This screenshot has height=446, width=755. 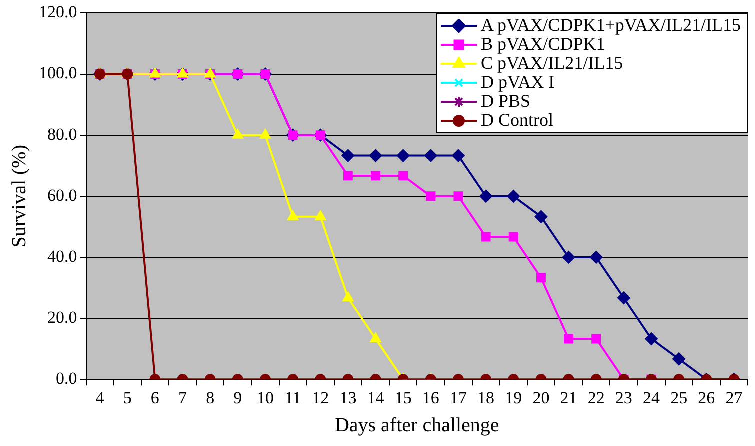 What do you see at coordinates (63, 317) in the screenshot?
I see `y-tick-label: 20.0` at bounding box center [63, 317].